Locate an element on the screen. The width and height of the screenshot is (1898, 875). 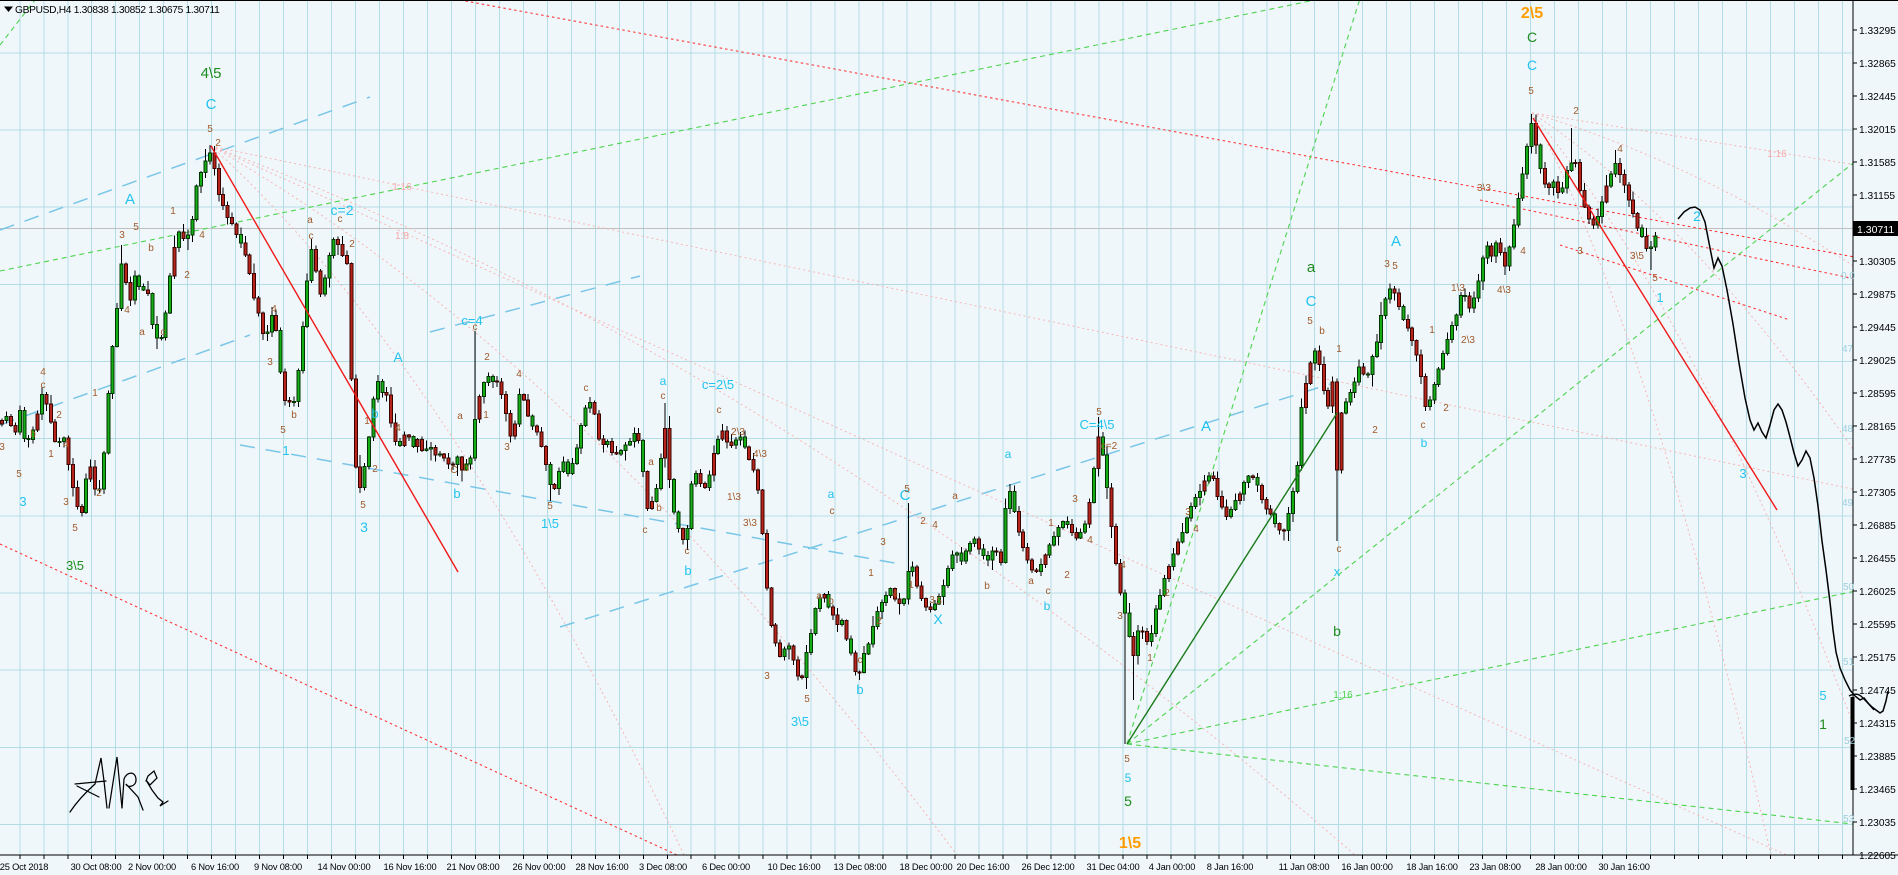
svg-text: 2 Nov 00:00 is located at coordinates (152, 867).